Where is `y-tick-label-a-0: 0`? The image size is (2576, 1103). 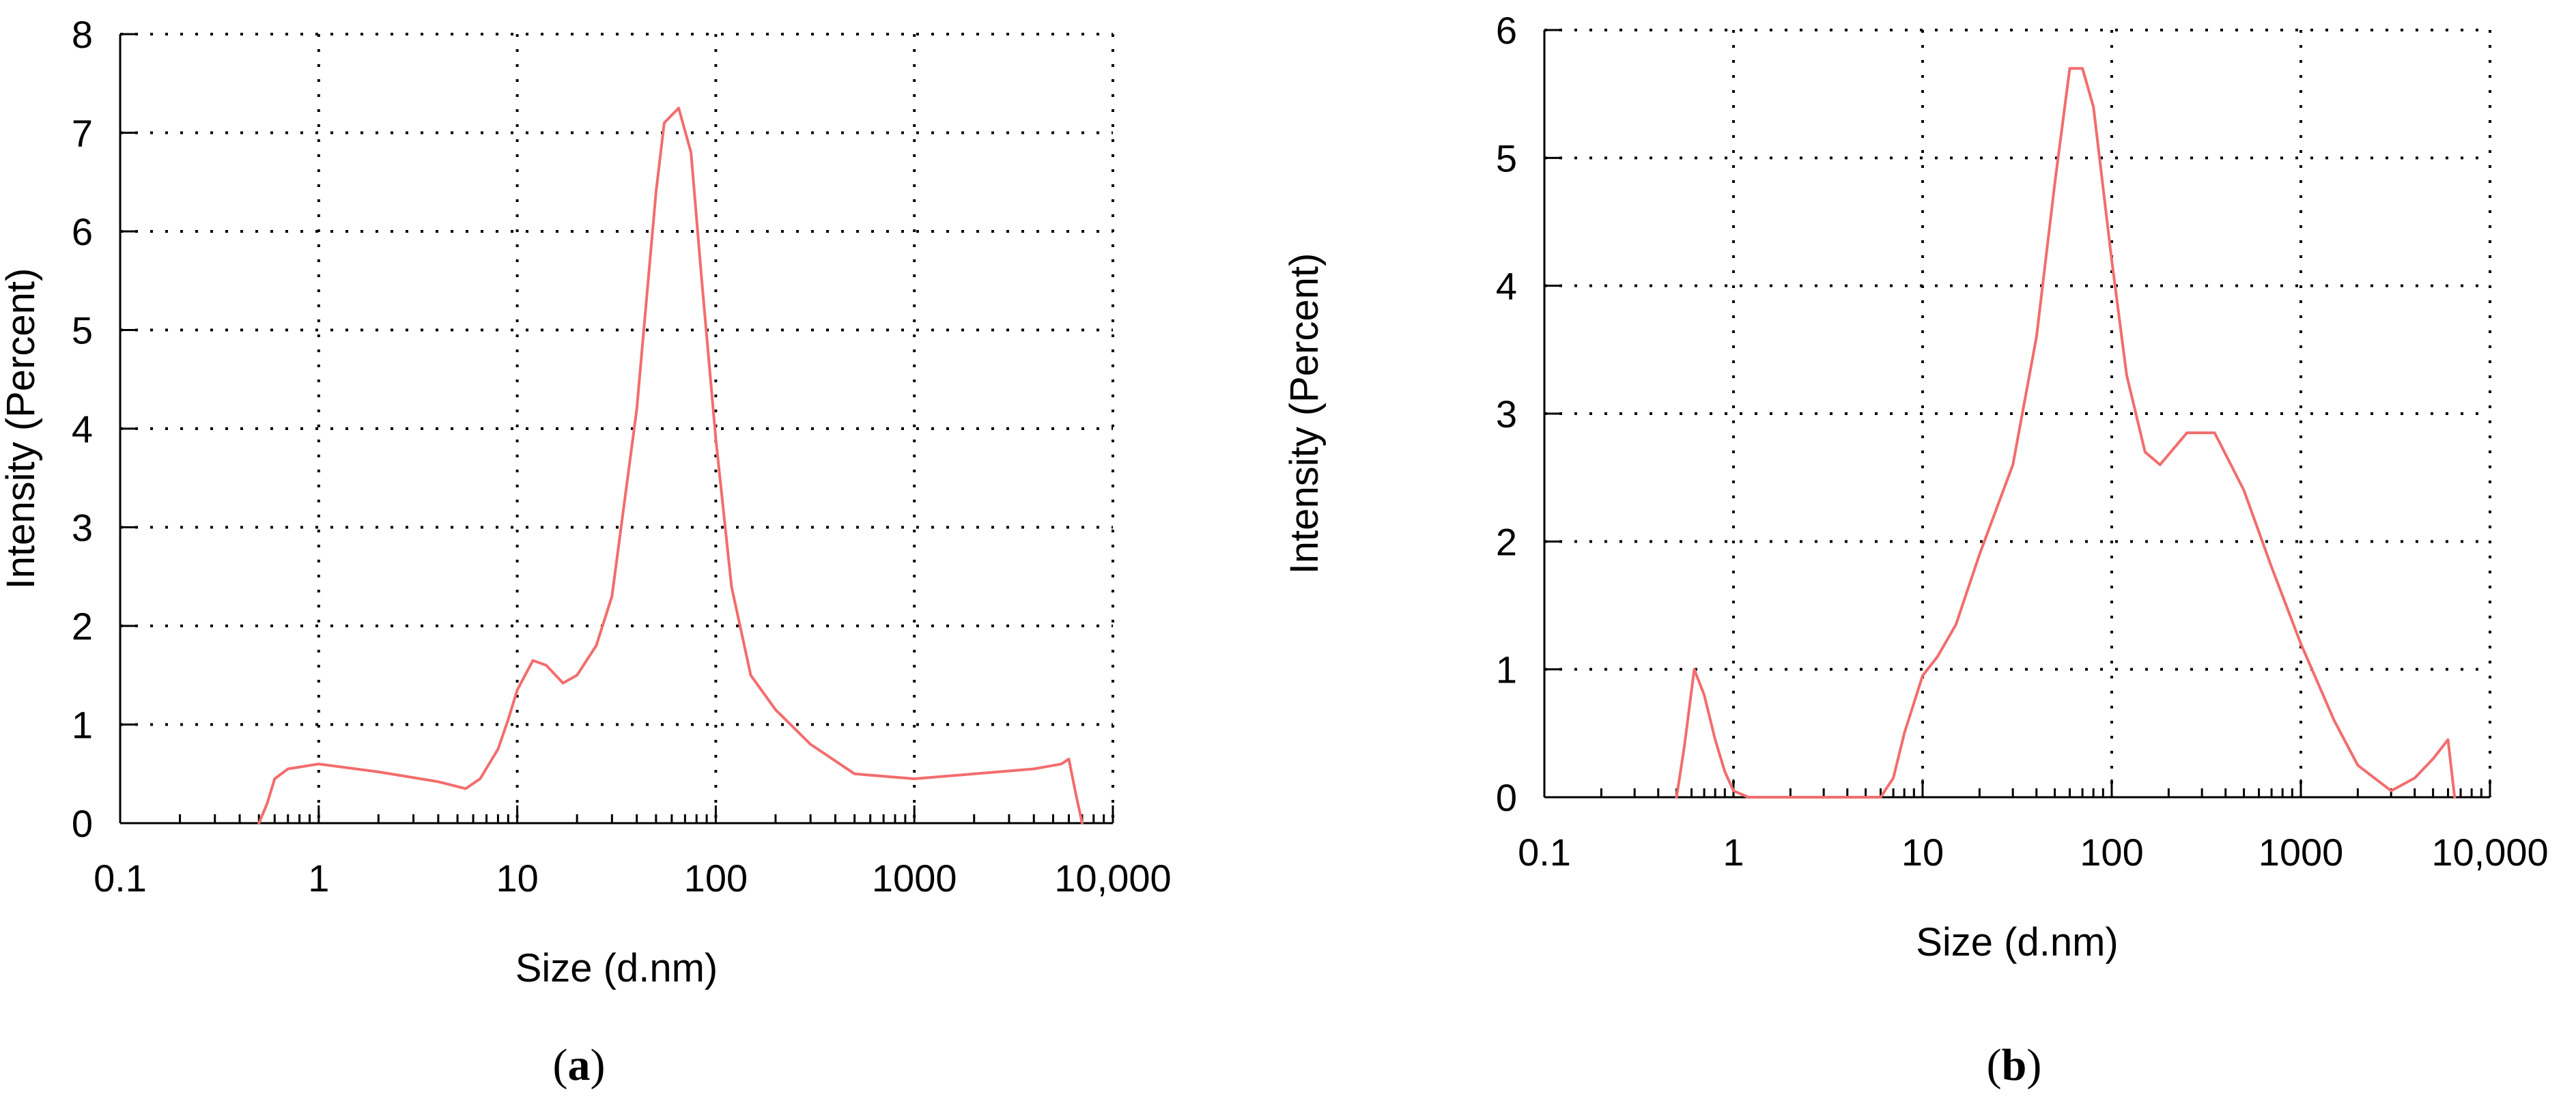
y-tick-label-a-0: 0 is located at coordinates (82, 823).